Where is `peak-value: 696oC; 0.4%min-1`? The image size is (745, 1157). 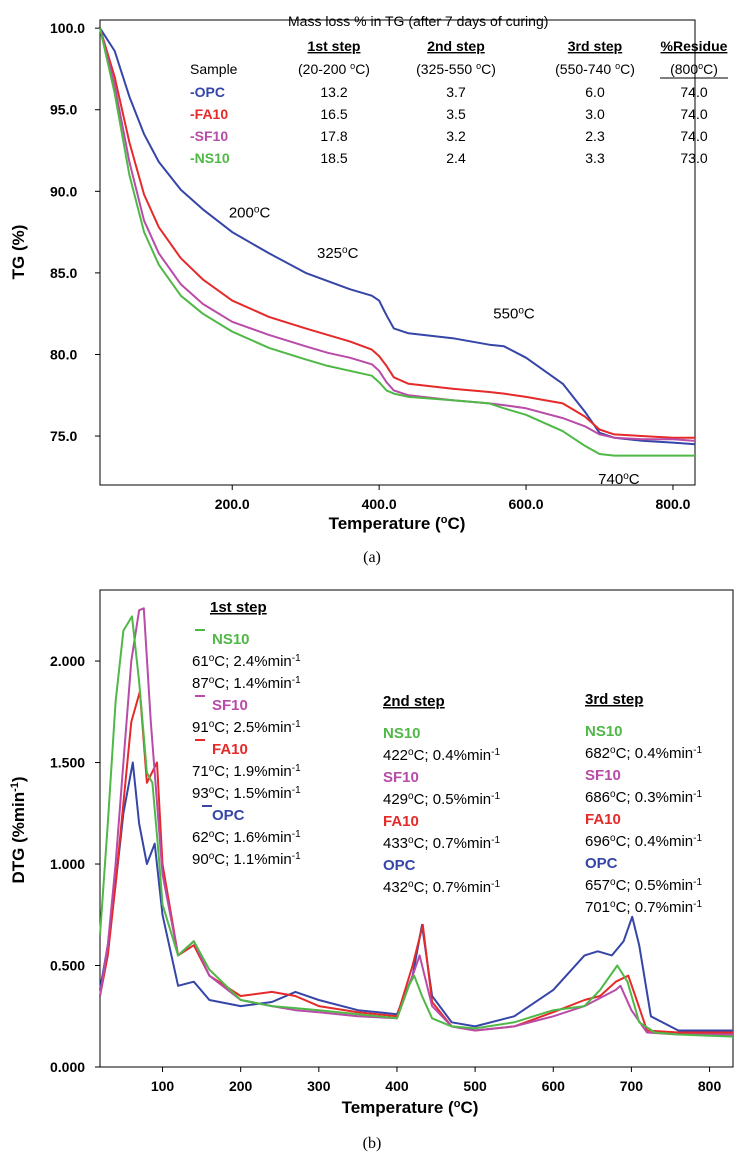
peak-value: 696oC; 0.4%min-1 is located at coordinates (643, 842).